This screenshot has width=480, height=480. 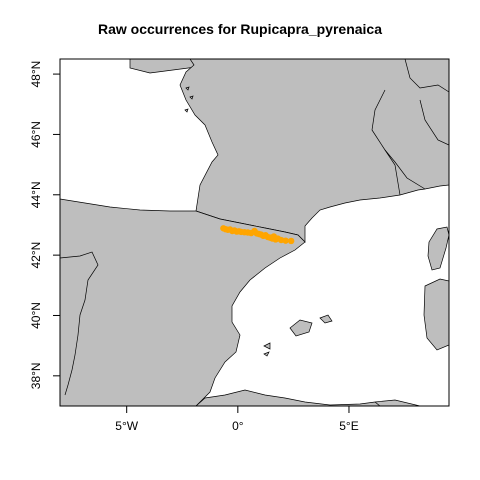 What do you see at coordinates (36, 315) in the screenshot?
I see `y-tick-label: 40°N` at bounding box center [36, 315].